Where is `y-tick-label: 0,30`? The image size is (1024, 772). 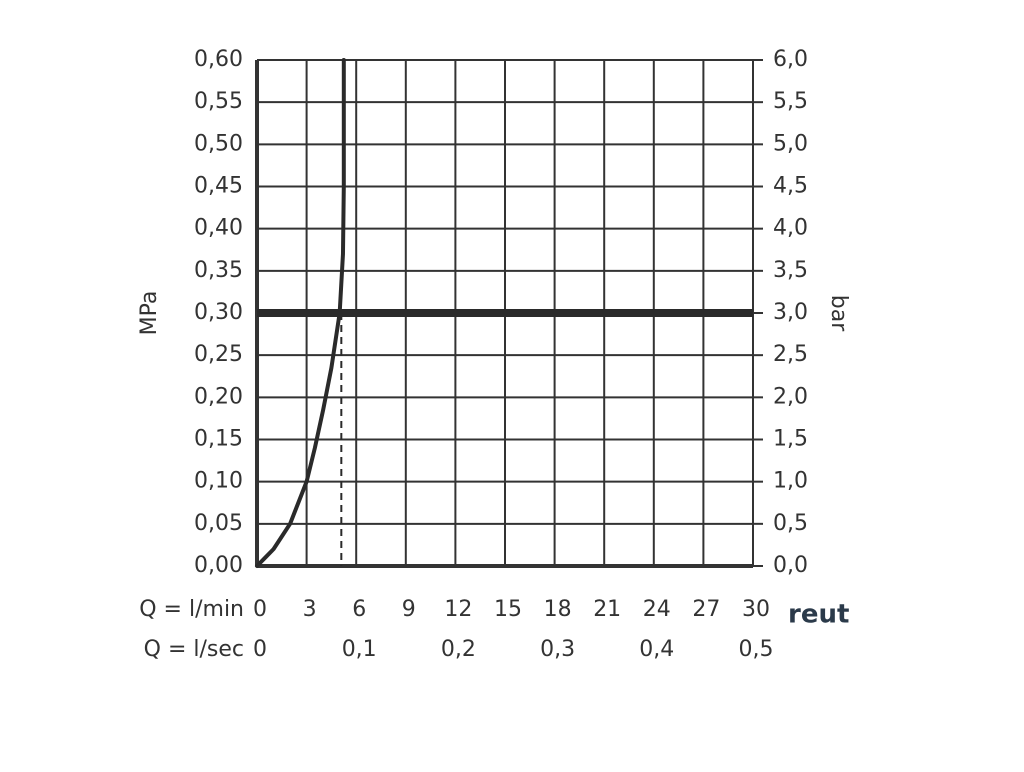
y-tick-label: 0,30 is located at coordinates (218, 312).